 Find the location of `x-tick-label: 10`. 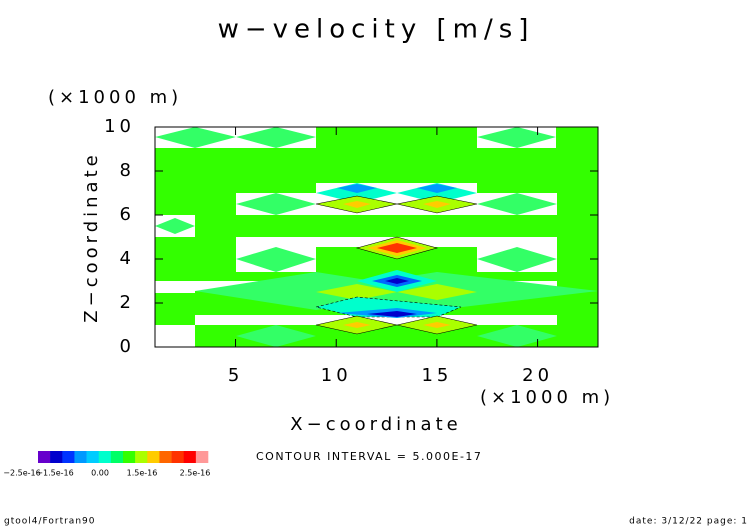

x-tick-label: 10 is located at coordinates (336, 375).